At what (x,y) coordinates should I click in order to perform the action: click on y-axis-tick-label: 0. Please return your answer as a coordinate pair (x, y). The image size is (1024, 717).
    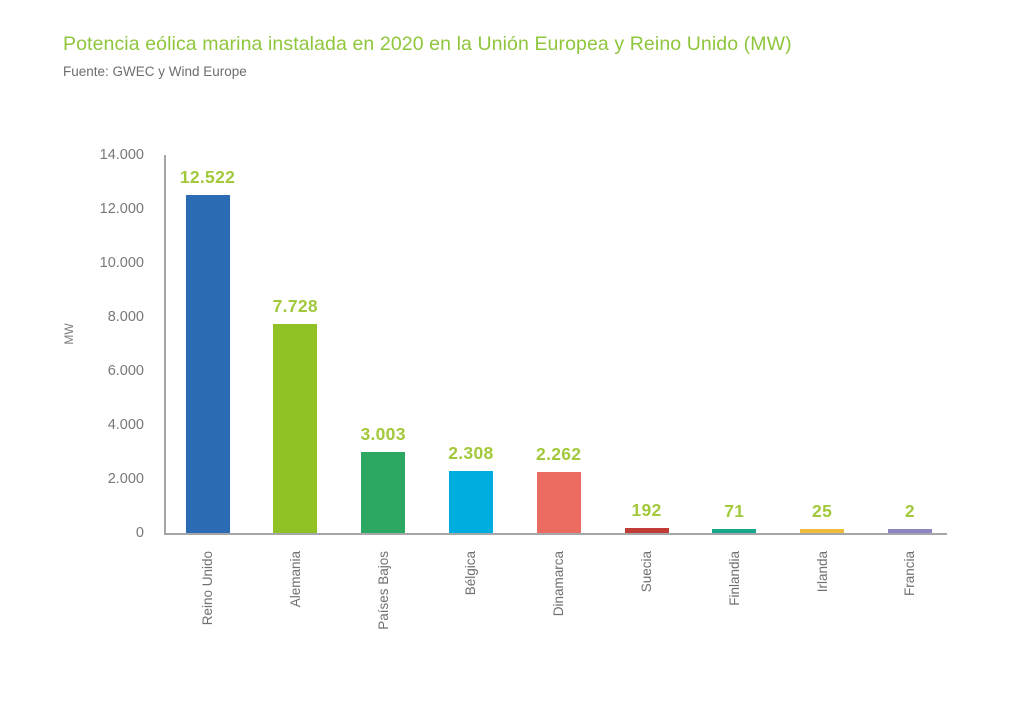
    Looking at the image, I should click on (139, 533).